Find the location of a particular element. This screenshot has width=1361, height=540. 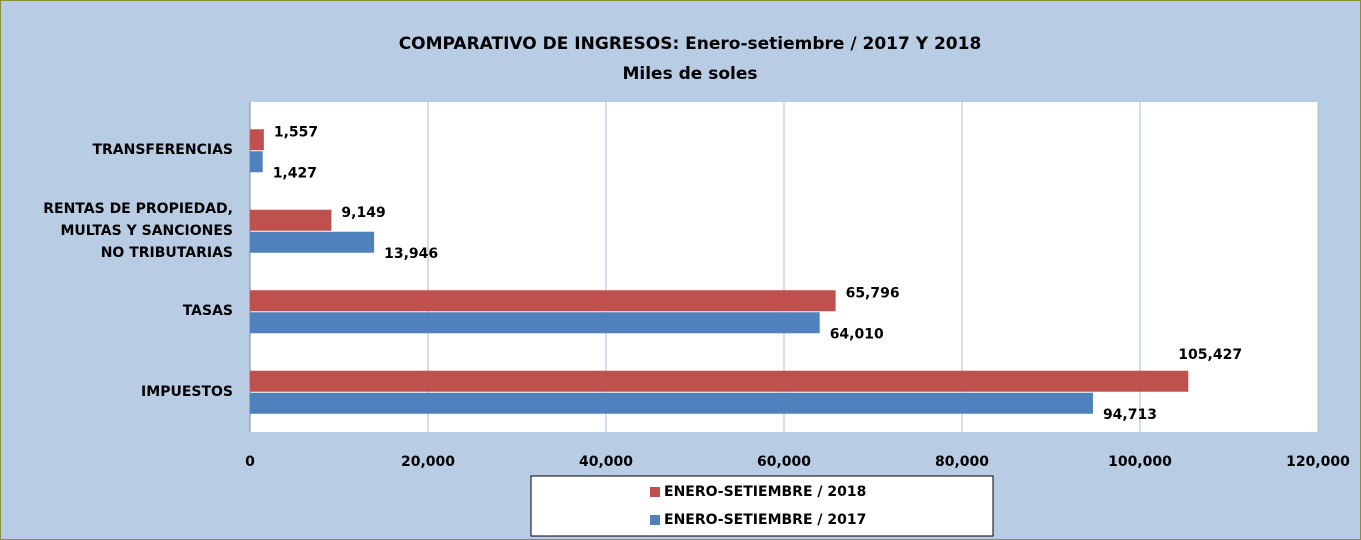

y-tick-label: TASAS is located at coordinates (207, 311).